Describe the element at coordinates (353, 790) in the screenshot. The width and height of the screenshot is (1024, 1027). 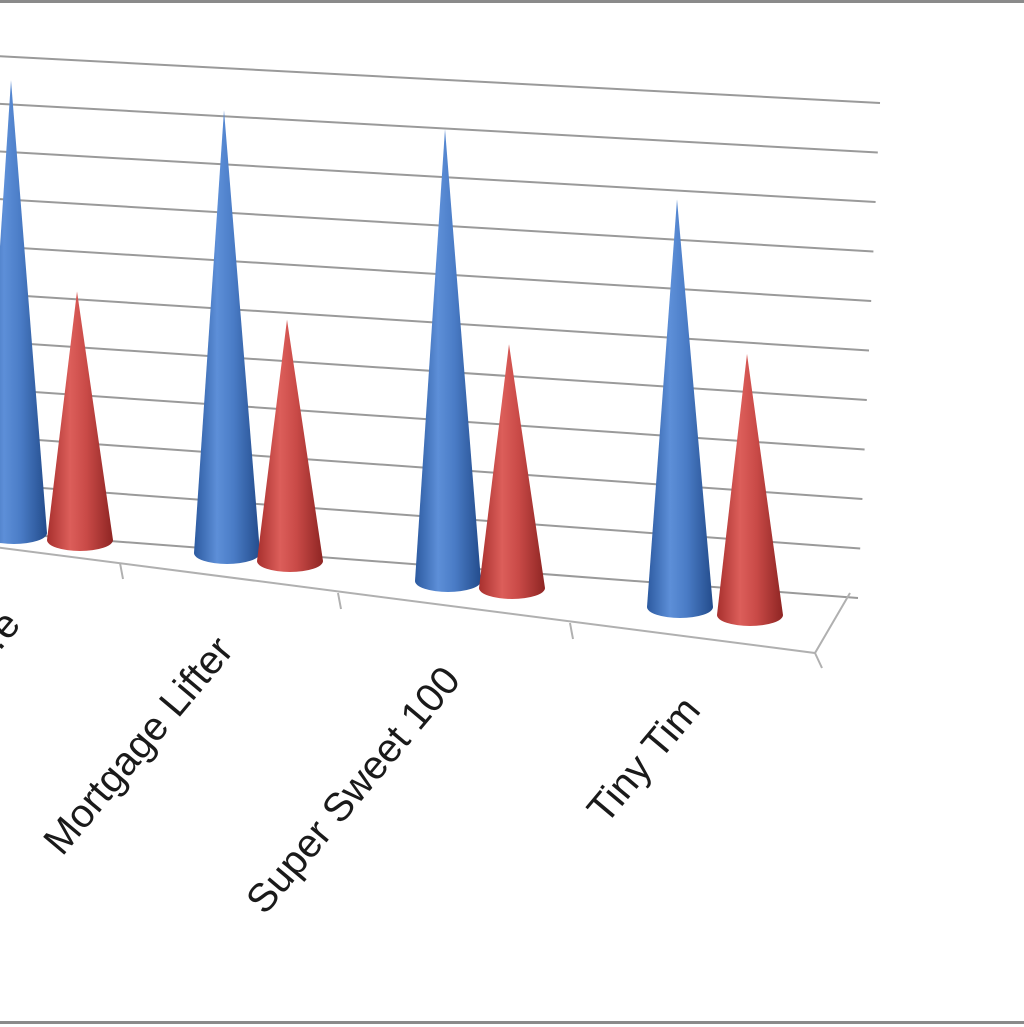
I see `category-label: Super Sweet 100` at that location.